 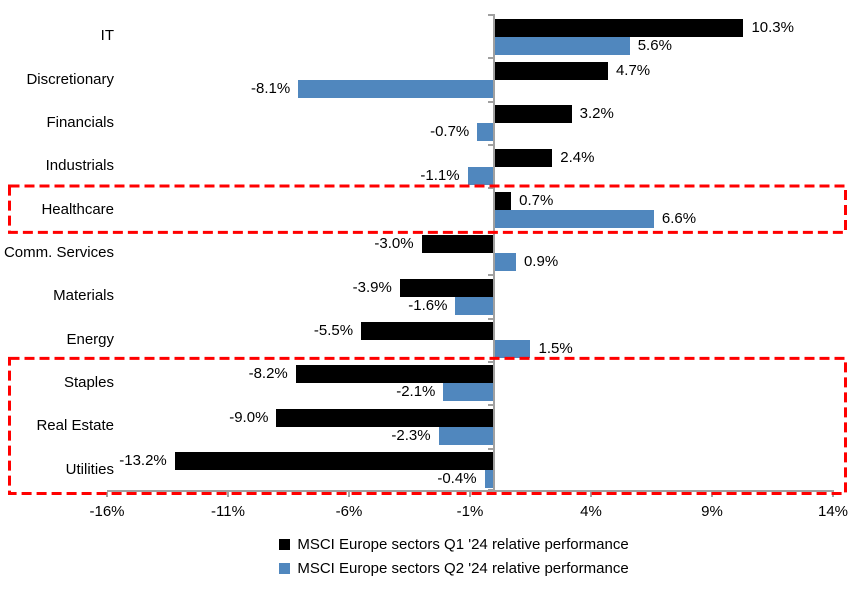 I want to click on value-label-q1-materials: -3.9%, so click(x=372, y=287).